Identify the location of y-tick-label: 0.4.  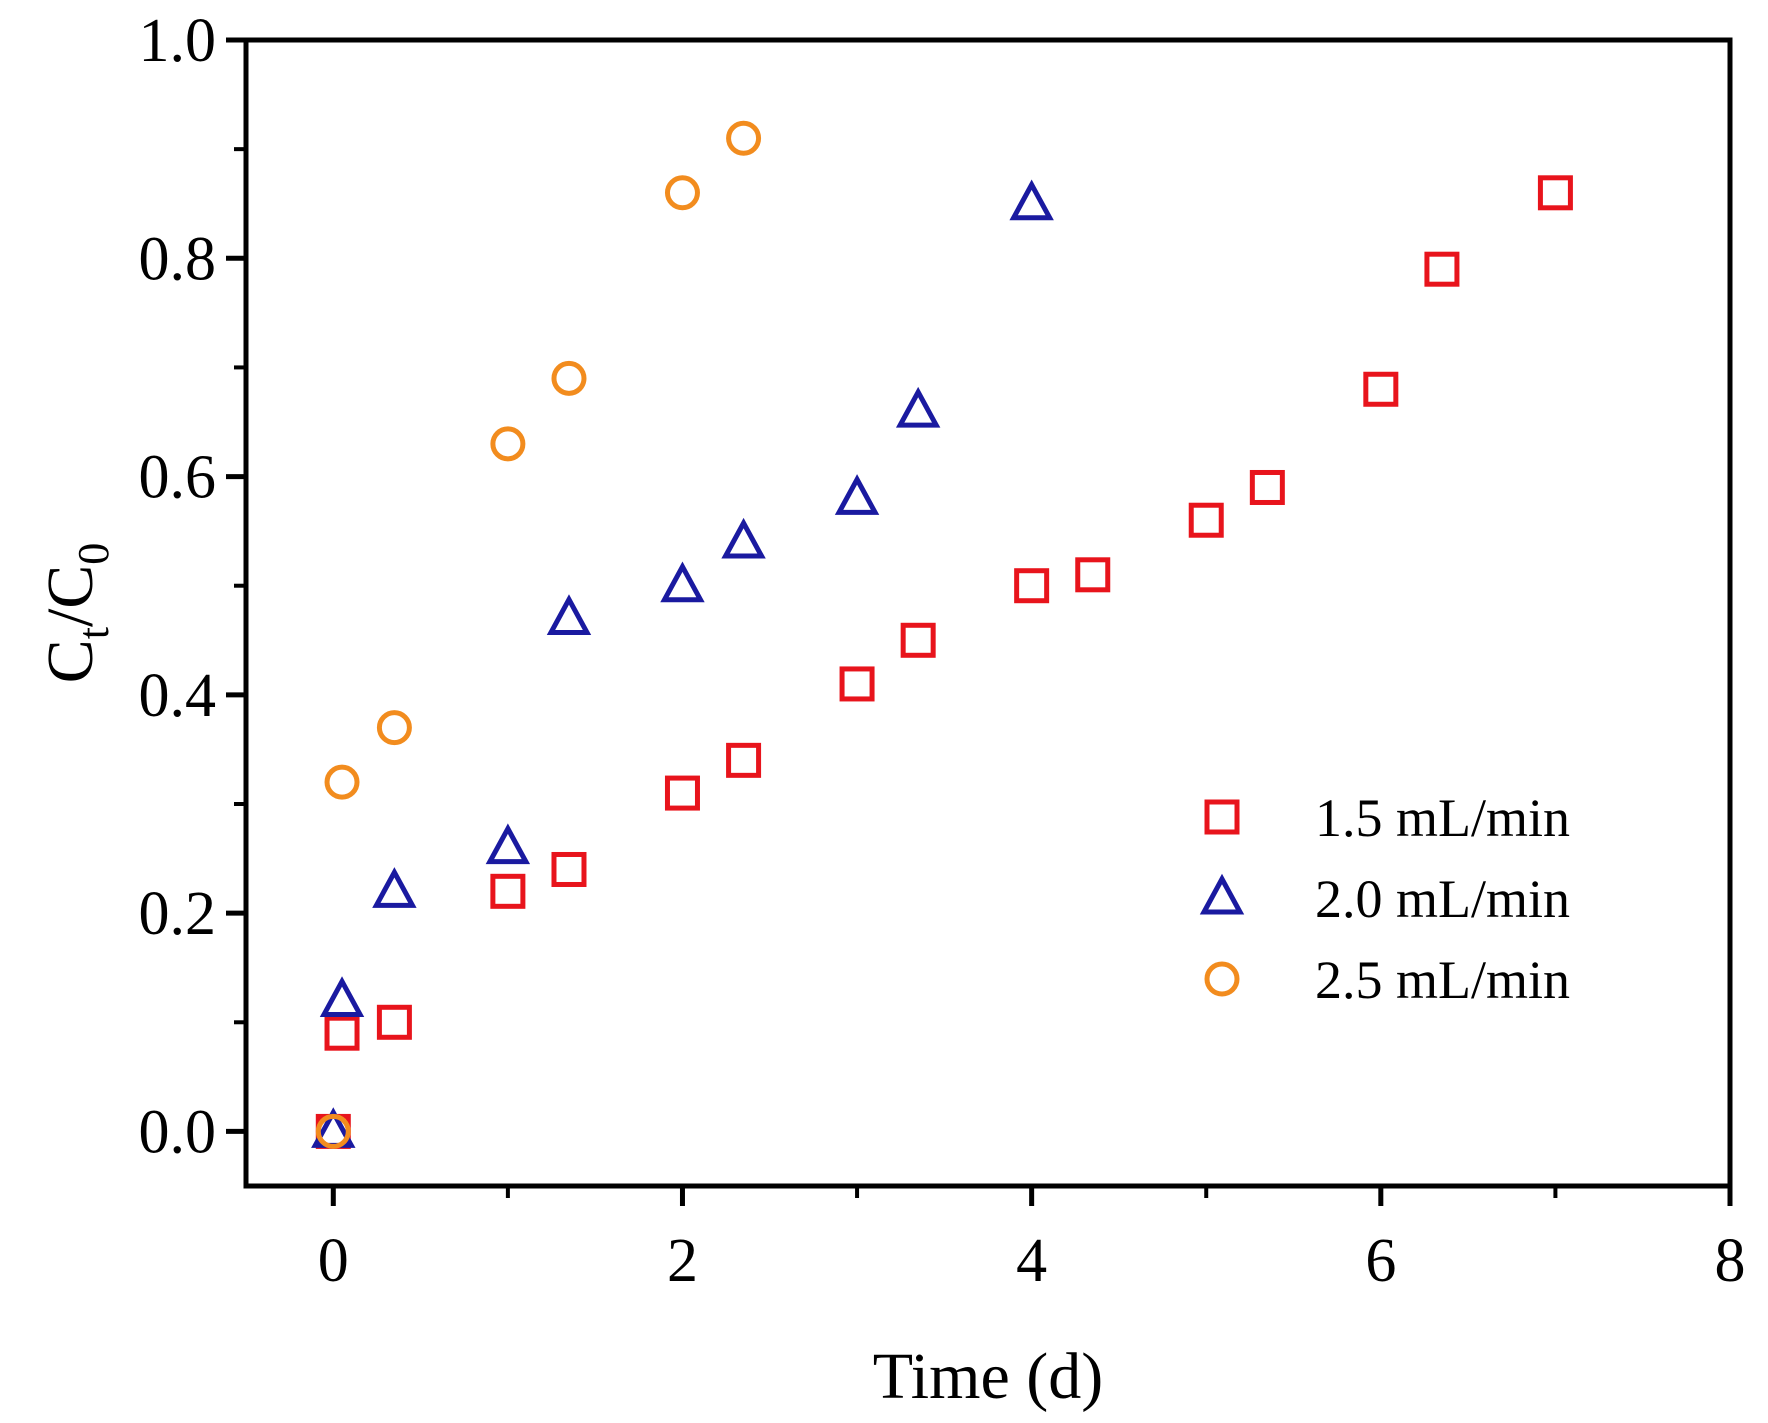
(178, 696).